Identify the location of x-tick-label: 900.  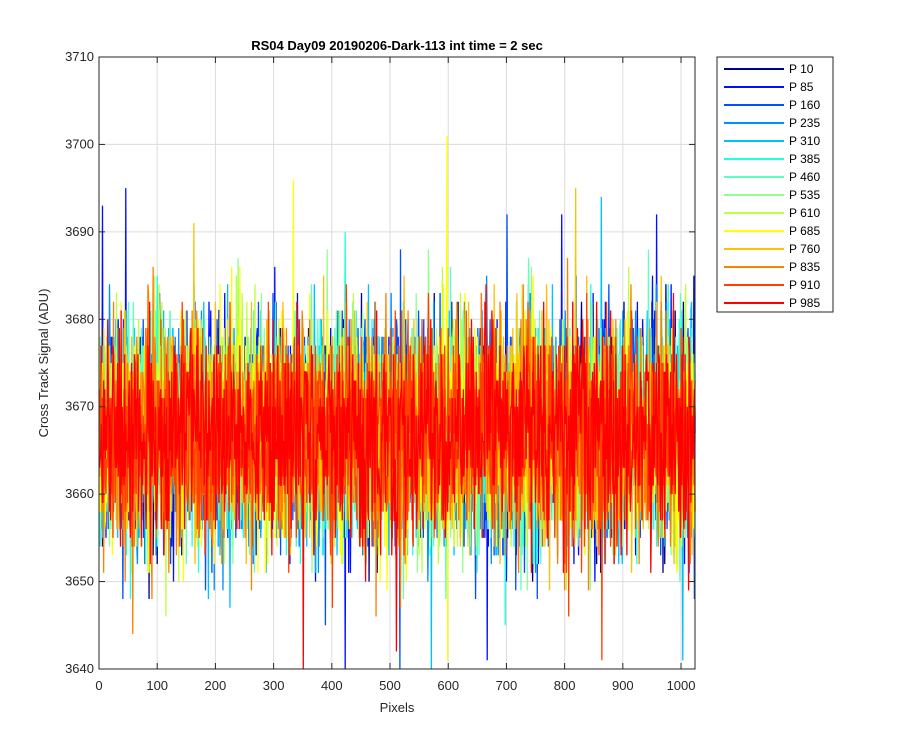
(623, 685).